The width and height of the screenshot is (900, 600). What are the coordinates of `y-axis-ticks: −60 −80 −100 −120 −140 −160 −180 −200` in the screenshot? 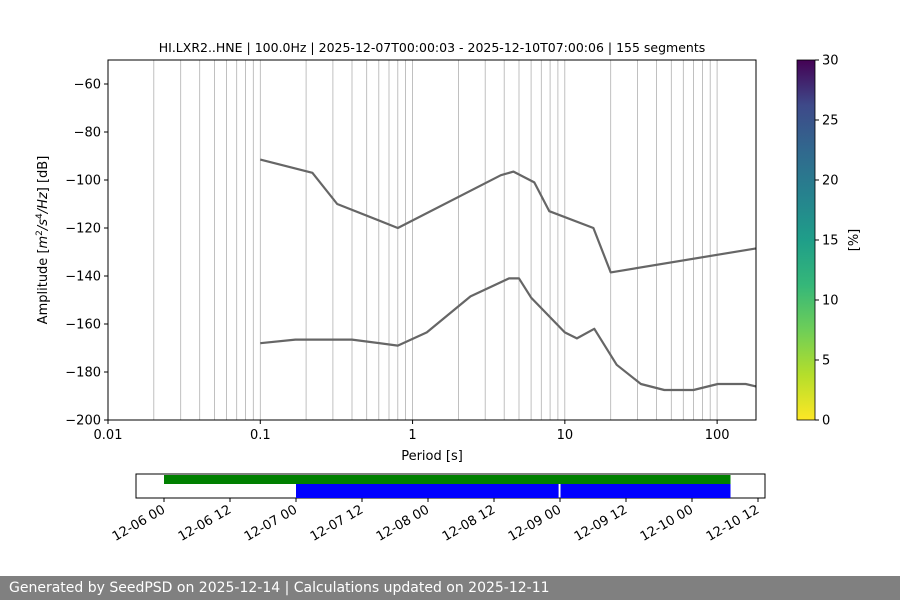 It's located at (86, 253).